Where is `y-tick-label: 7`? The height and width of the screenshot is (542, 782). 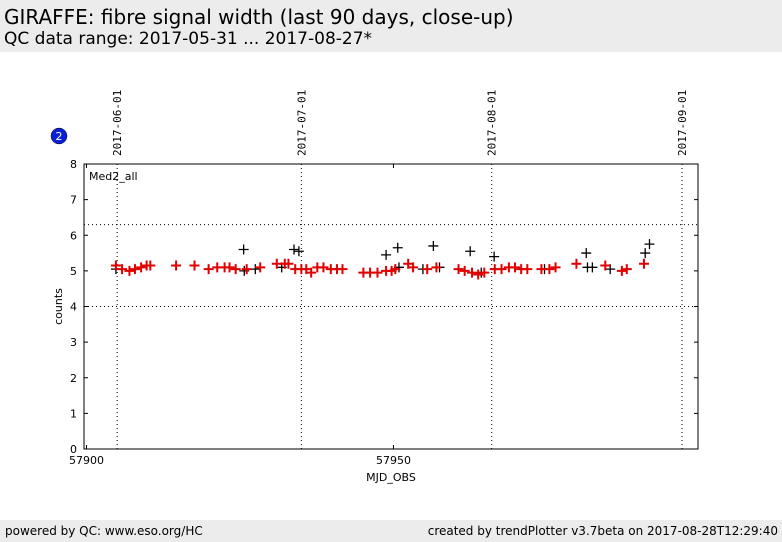 y-tick-label: 7 is located at coordinates (73, 200).